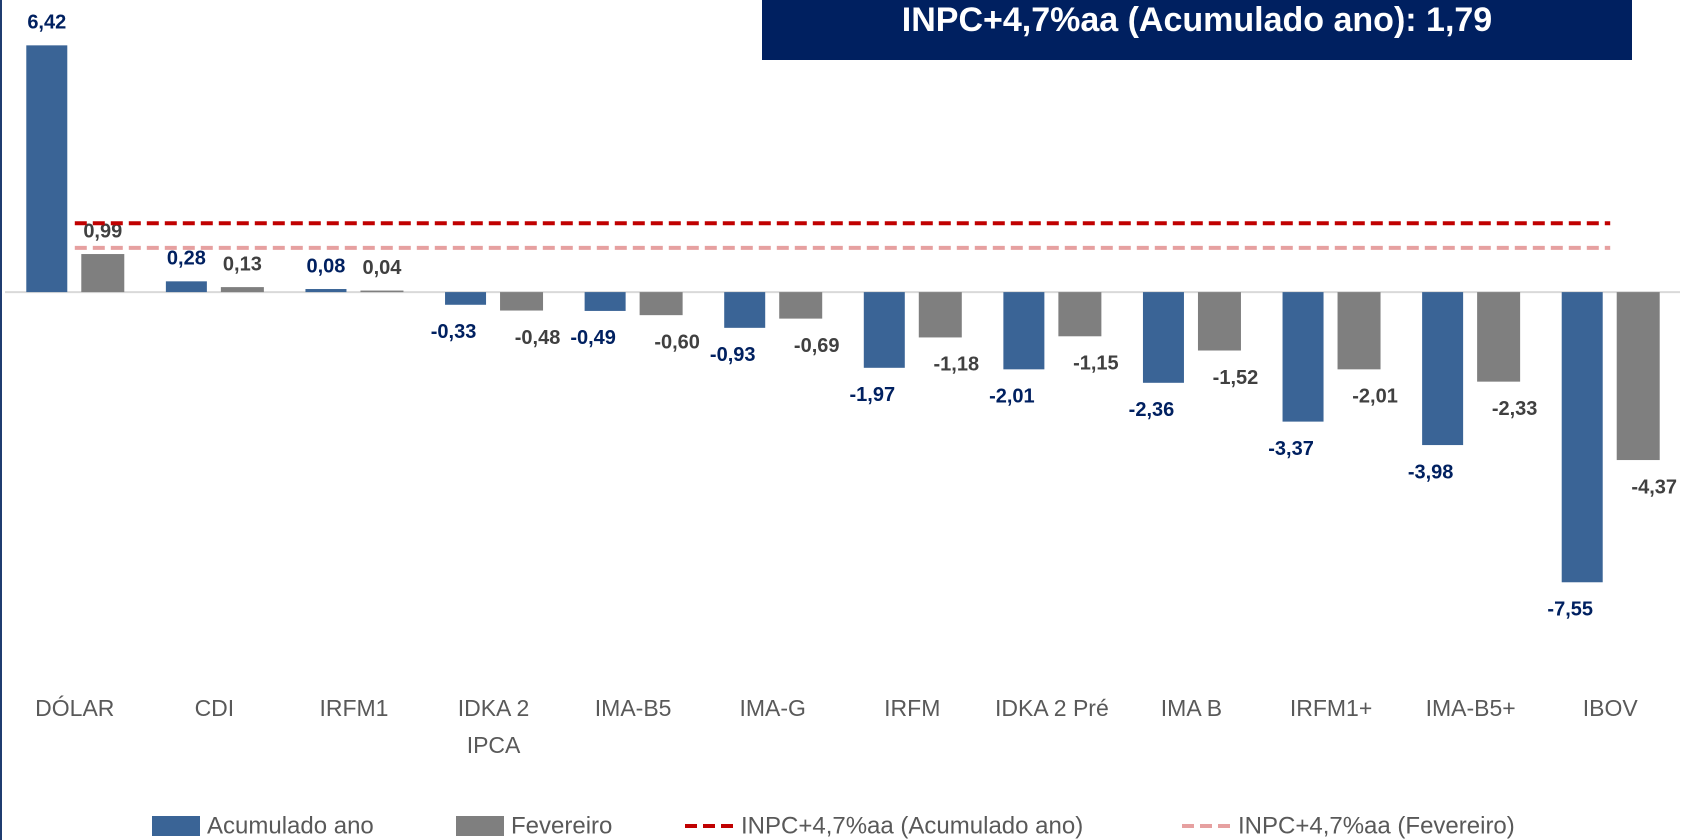  I want to click on legend-label: Fevereiro, so click(561, 825).